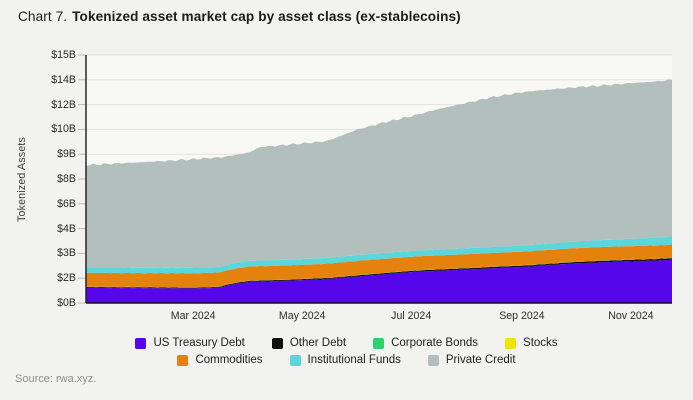 The image size is (693, 400). What do you see at coordinates (229, 360) in the screenshot?
I see `legend-label: Commodities` at bounding box center [229, 360].